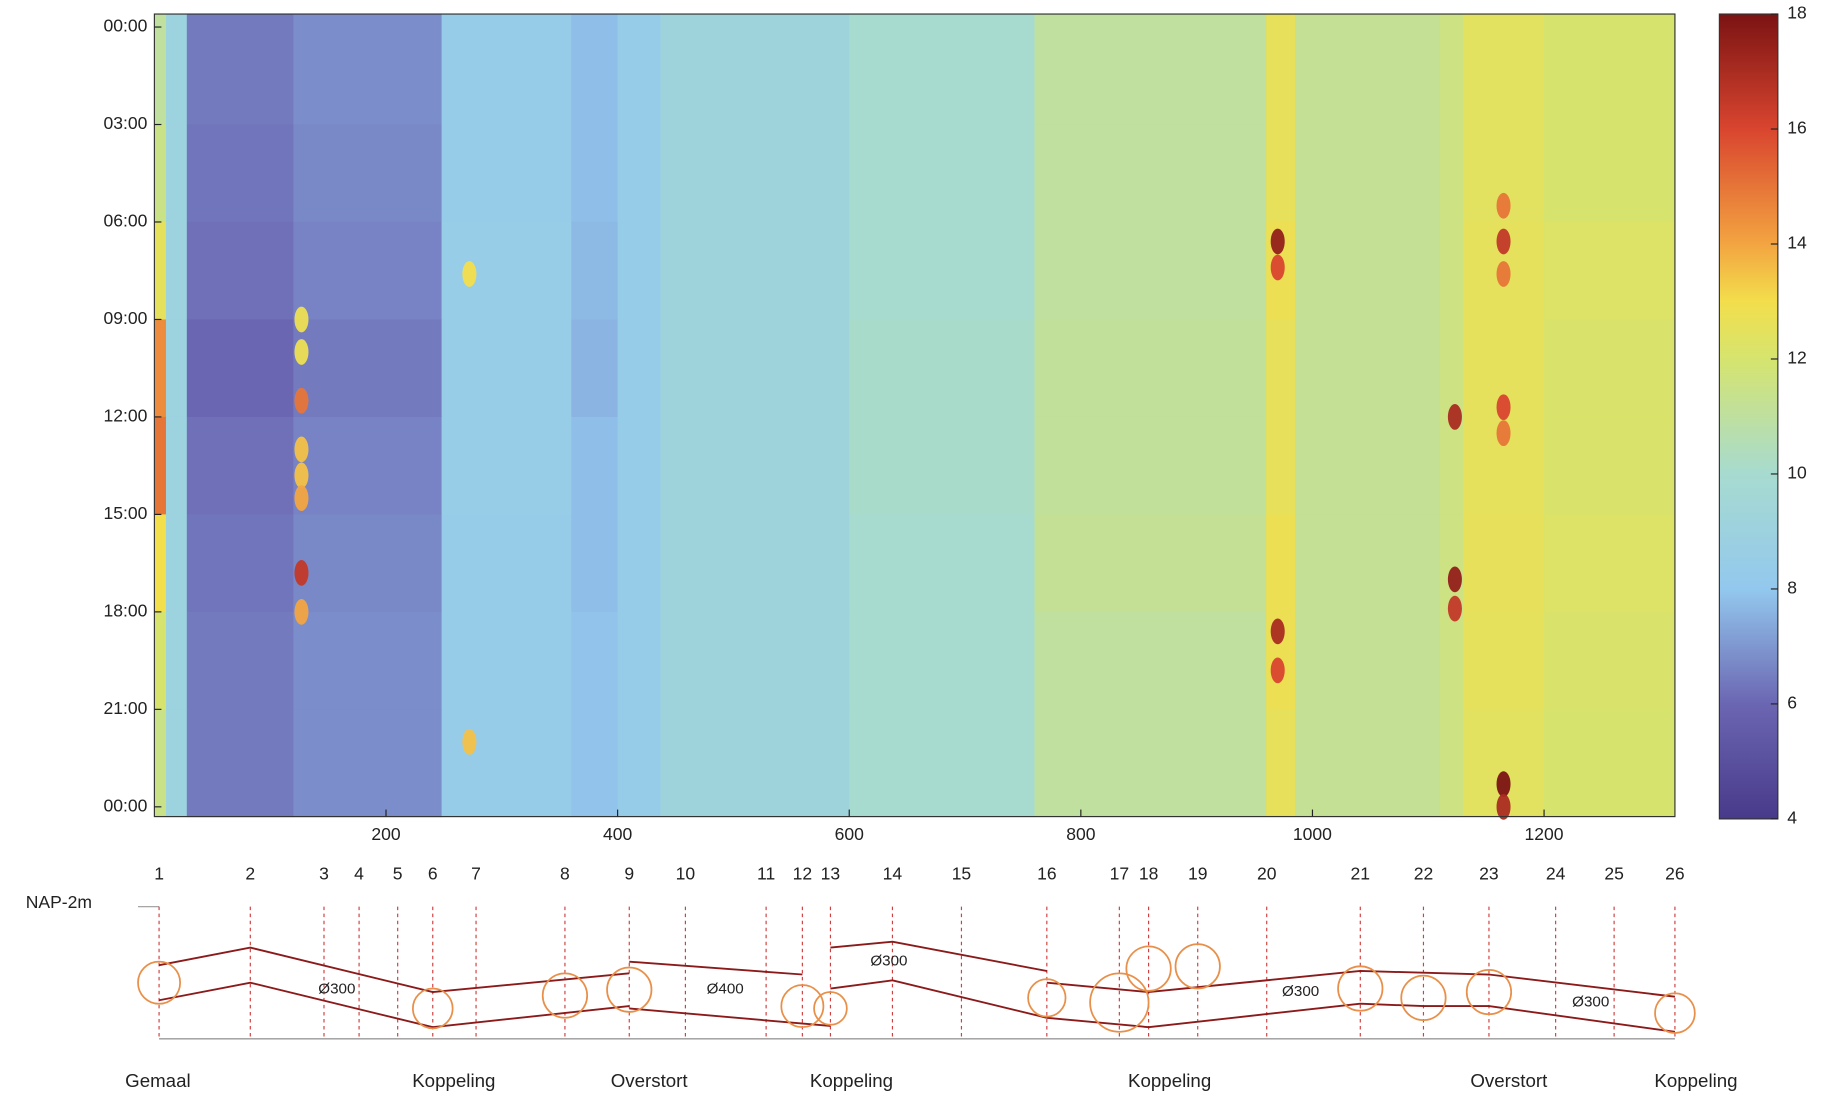 The height and width of the screenshot is (1095, 1834). What do you see at coordinates (1556, 874) in the screenshot?
I see `node-label: 24` at bounding box center [1556, 874].